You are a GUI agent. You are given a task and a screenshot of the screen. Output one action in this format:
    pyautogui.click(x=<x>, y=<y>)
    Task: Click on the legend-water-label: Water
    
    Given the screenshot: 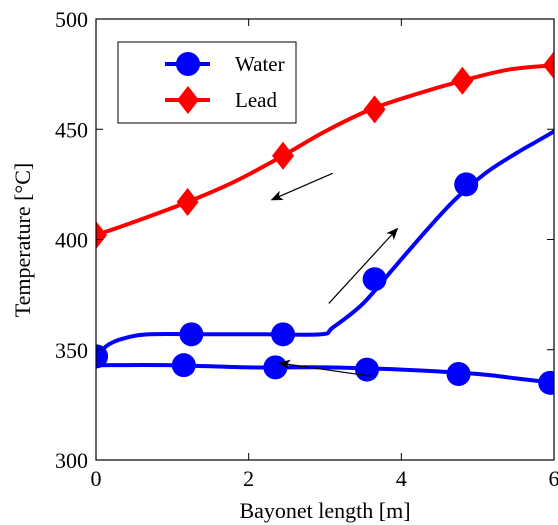 What is the action you would take?
    pyautogui.click(x=260, y=64)
    